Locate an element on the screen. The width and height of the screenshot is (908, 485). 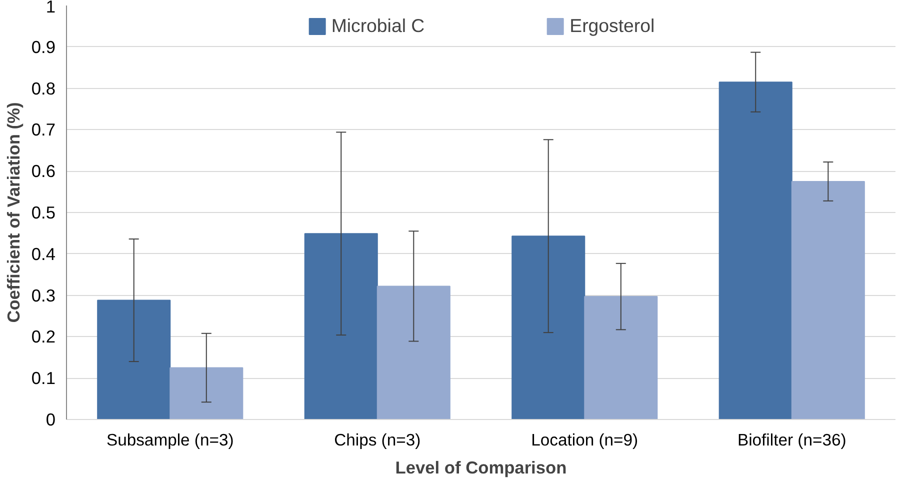
y-tick-label: 0.5 is located at coordinates (43, 212).